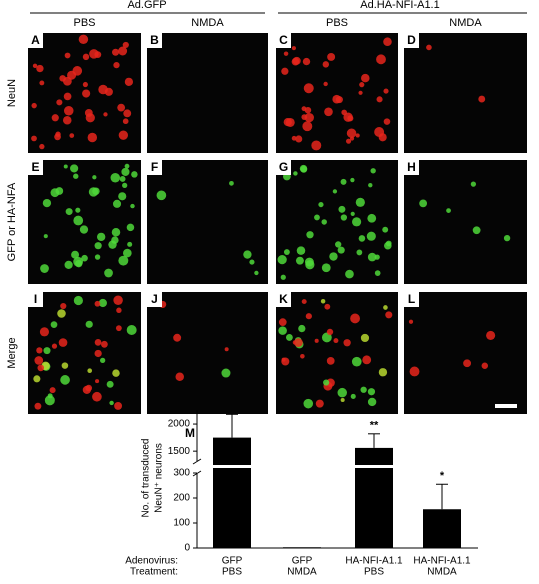 This screenshot has height=584, width=539. Describe the element at coordinates (154, 167) in the screenshot. I see `panel-letter: F` at that location.